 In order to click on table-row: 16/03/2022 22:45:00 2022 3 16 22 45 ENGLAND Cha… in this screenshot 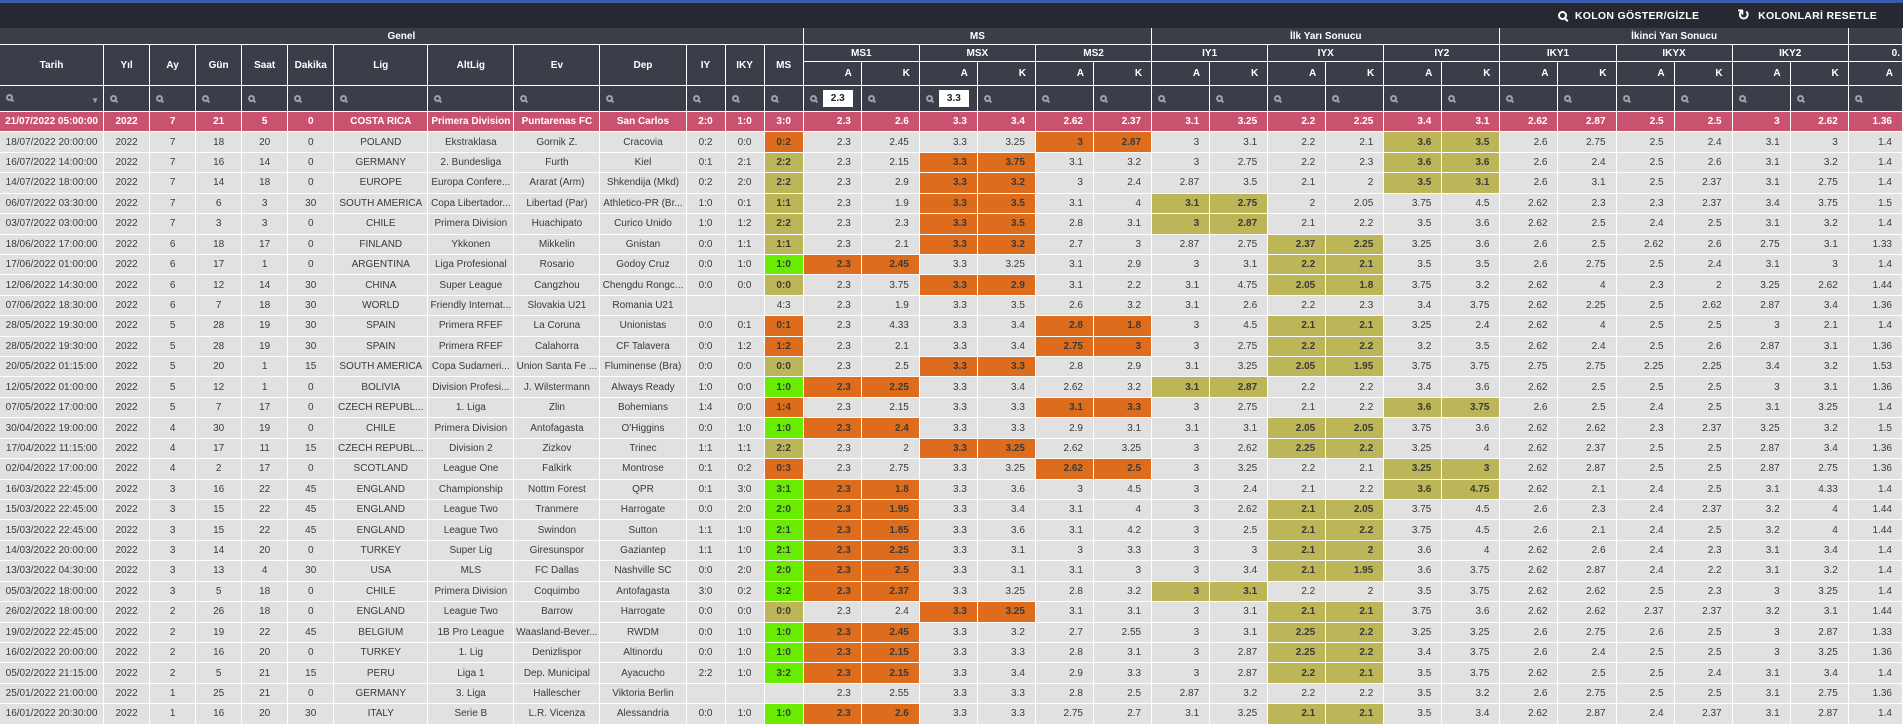, I will do `click(951, 490)`.